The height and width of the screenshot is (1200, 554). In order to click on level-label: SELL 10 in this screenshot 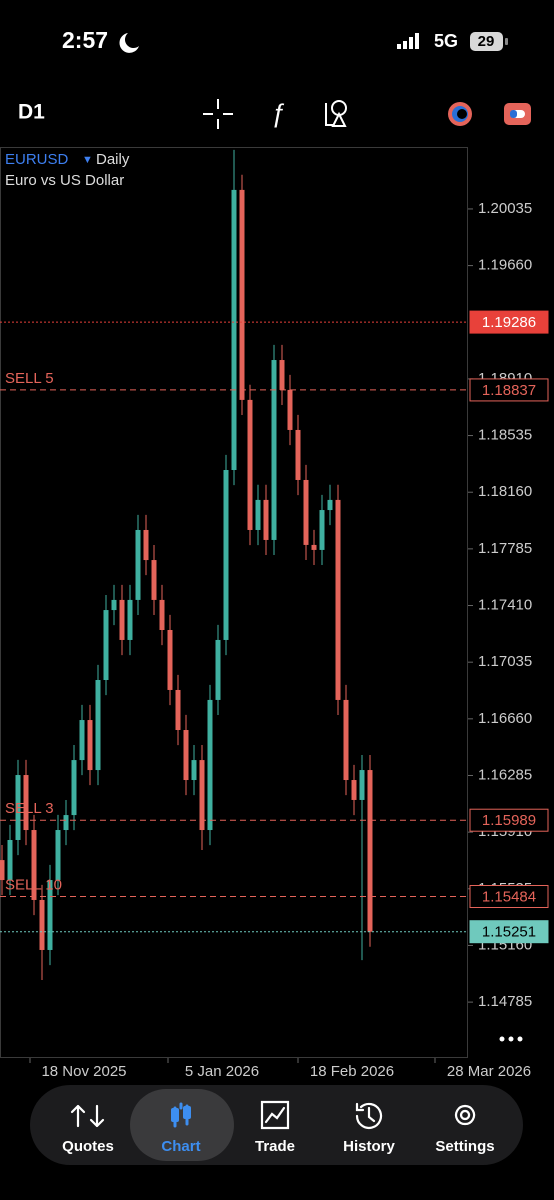, I will do `click(33, 884)`.